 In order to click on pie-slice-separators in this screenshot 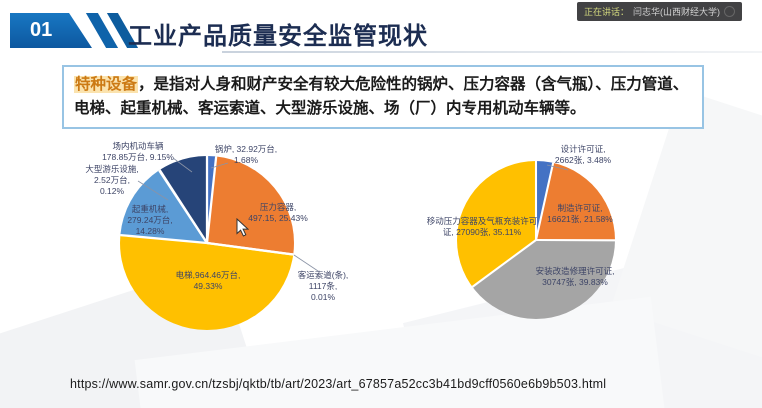, I will do `click(543, 224)`.